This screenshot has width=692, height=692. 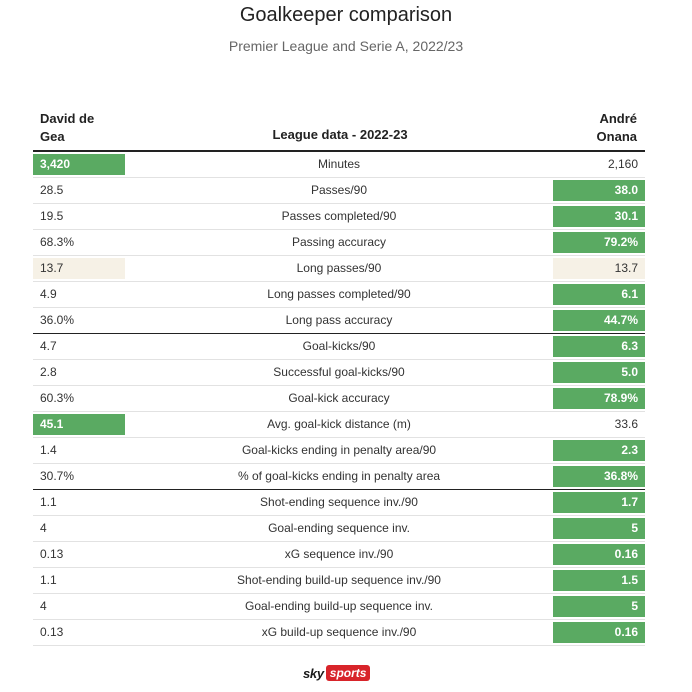 I want to click on metric-label: Goal-kicks/90, so click(x=339, y=346).